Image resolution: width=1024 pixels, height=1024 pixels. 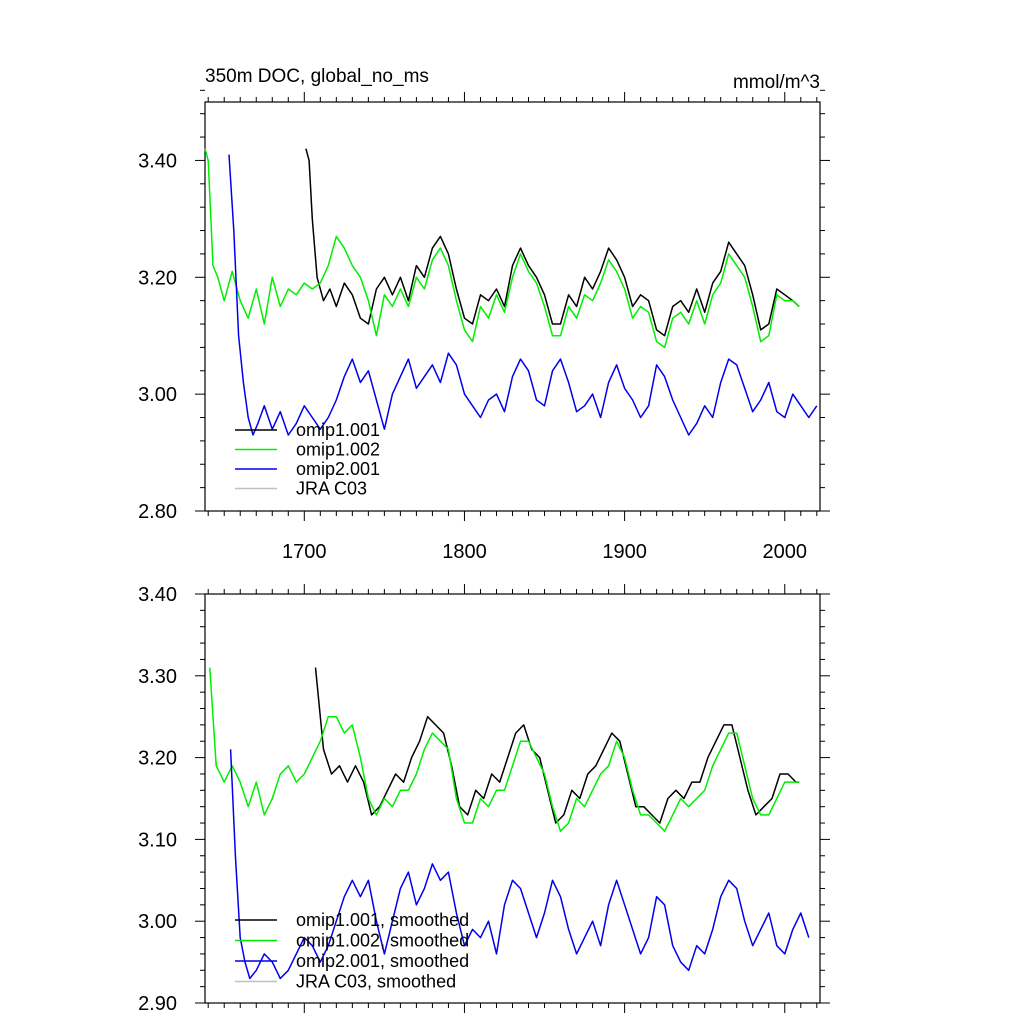 What do you see at coordinates (157, 840) in the screenshot?
I see `y-tick-label: 3.10` at bounding box center [157, 840].